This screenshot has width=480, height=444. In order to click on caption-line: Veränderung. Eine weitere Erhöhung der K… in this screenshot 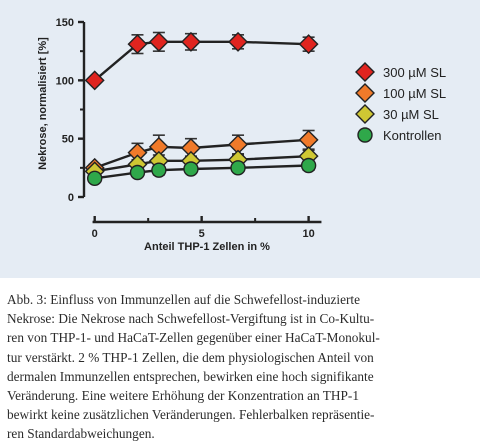, I will do `click(183, 396)`.